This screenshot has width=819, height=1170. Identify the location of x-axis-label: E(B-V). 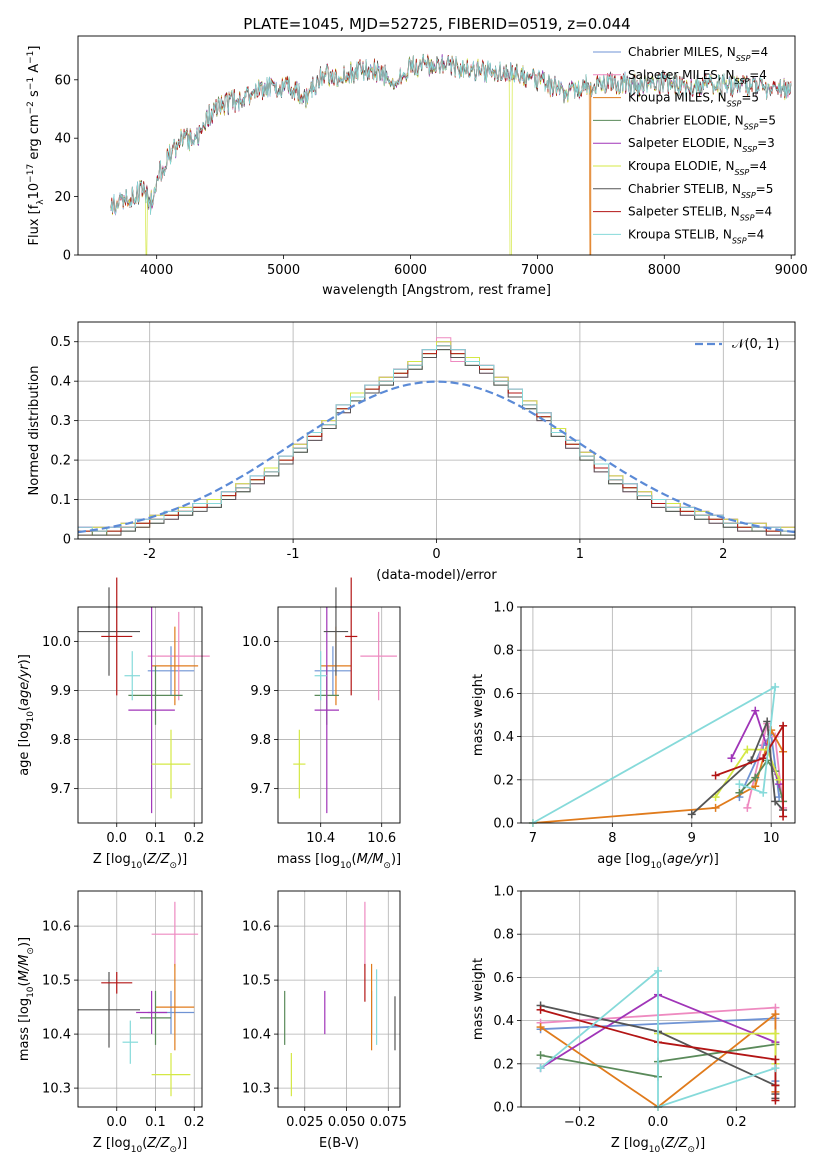
(339, 1143).